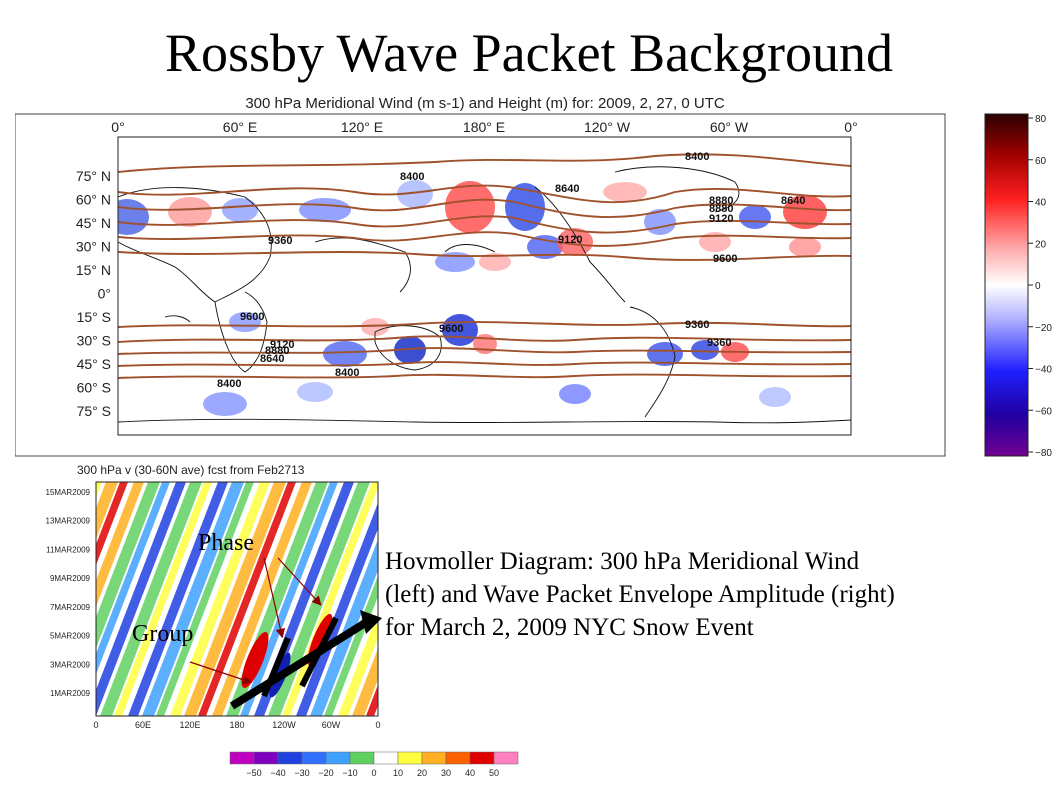 The height and width of the screenshot is (793, 1058). I want to click on lat-label: 30° N, so click(93, 247).